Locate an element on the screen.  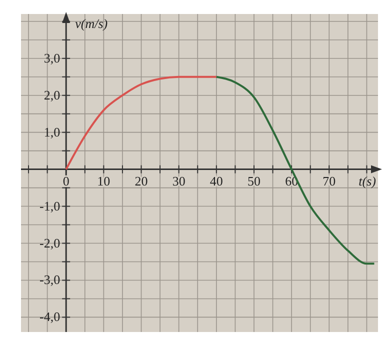
y-tick-label: 2,0 is located at coordinates (52, 94).